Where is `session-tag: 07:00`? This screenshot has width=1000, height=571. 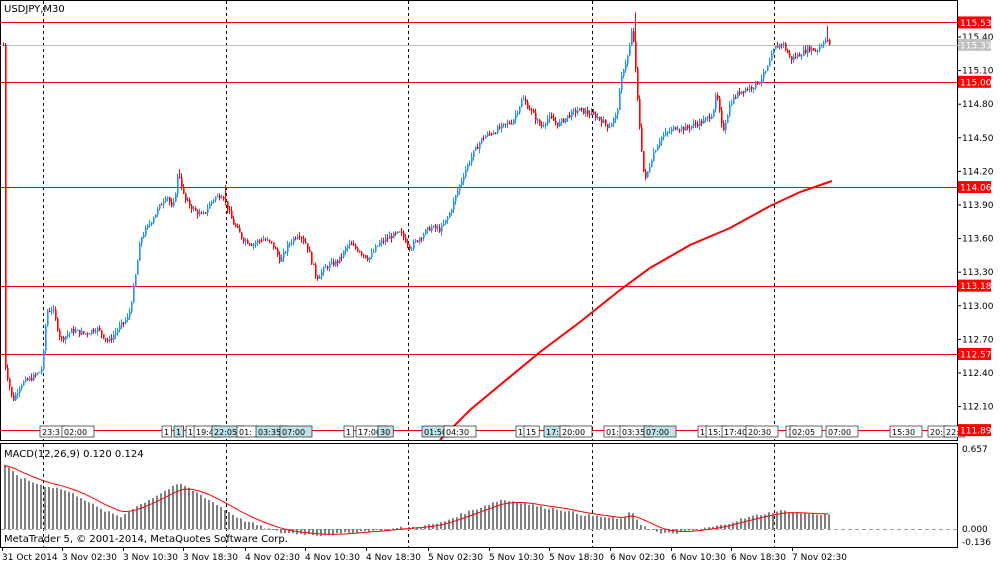 session-tag: 07:00 is located at coordinates (296, 431).